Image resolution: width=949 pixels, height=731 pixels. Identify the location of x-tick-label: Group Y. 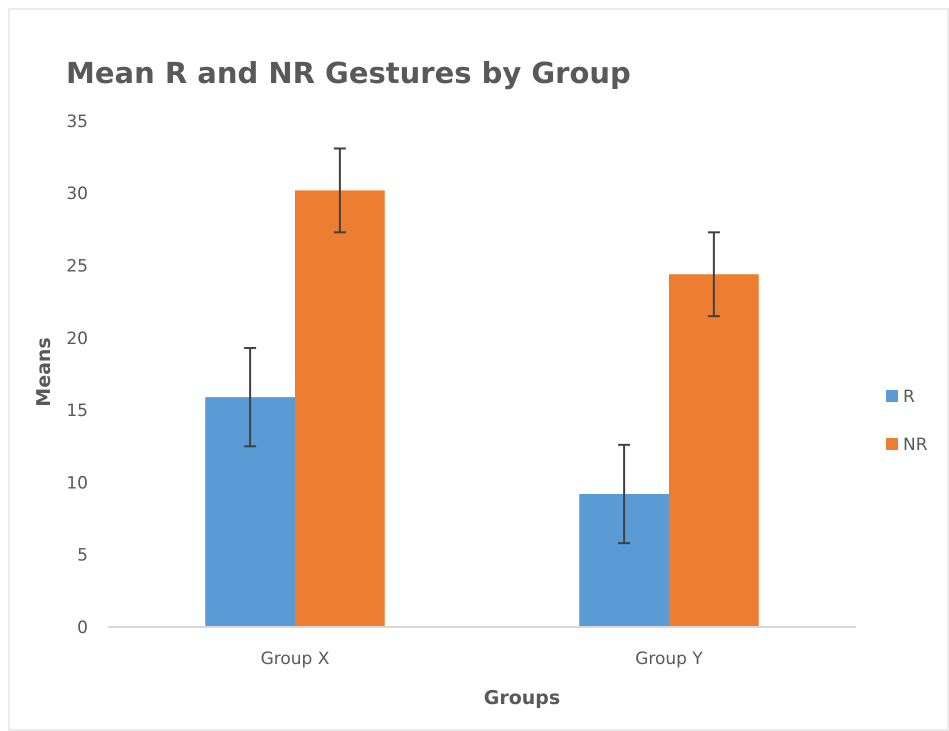
(669, 659).